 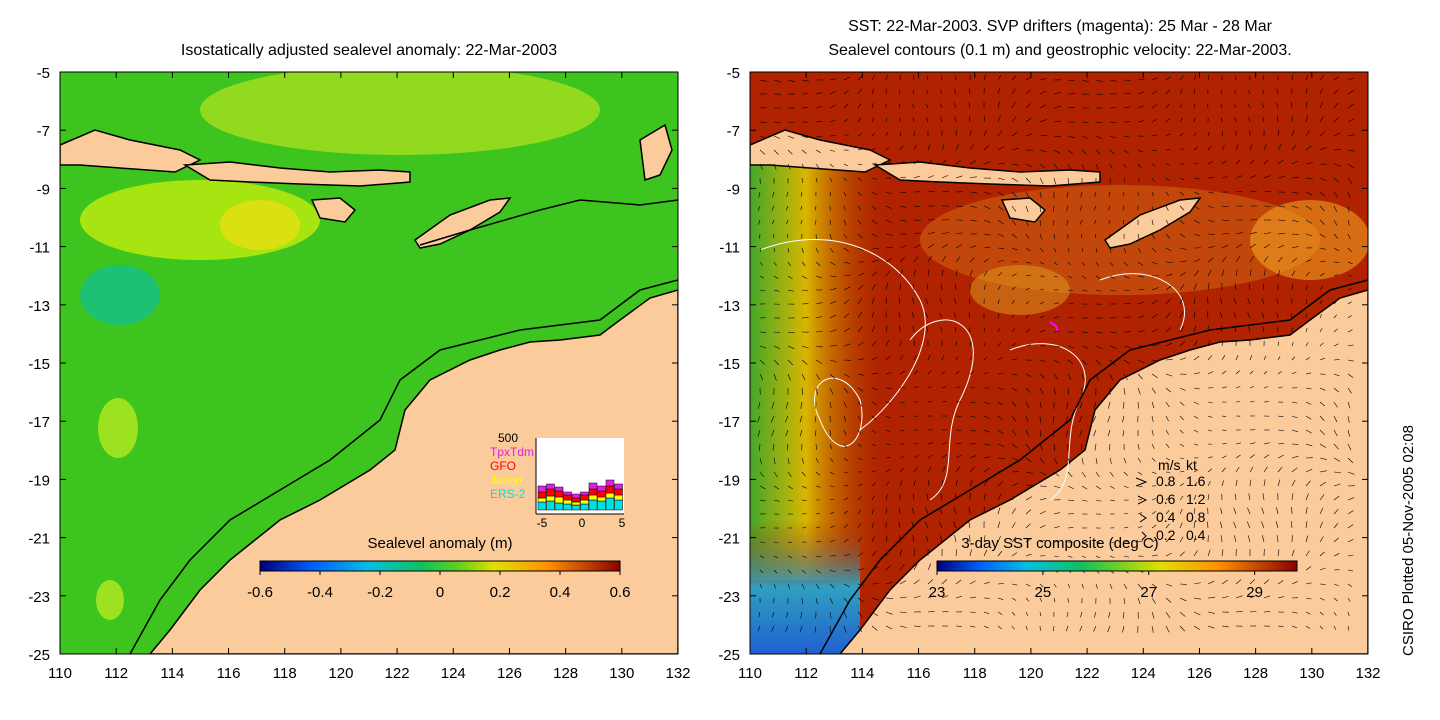 What do you see at coordinates (440, 566) in the screenshot?
I see `left-colorbar` at bounding box center [440, 566].